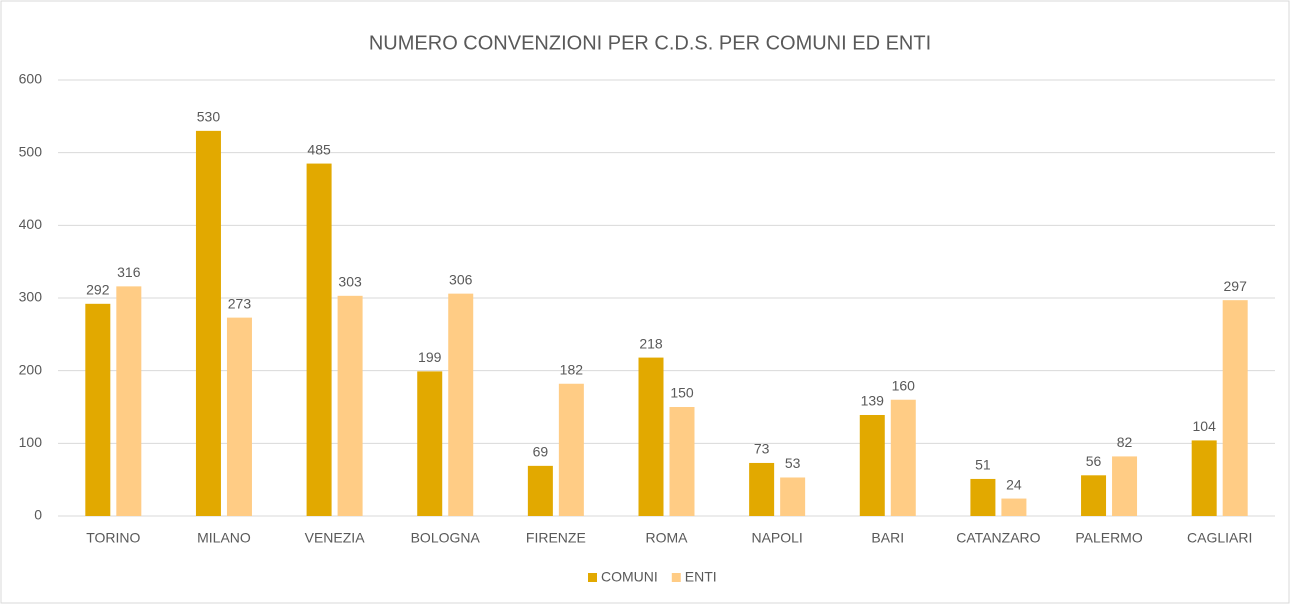 The image size is (1290, 604). Describe the element at coordinates (129, 272) in the screenshot. I see `data-label: 316` at that location.